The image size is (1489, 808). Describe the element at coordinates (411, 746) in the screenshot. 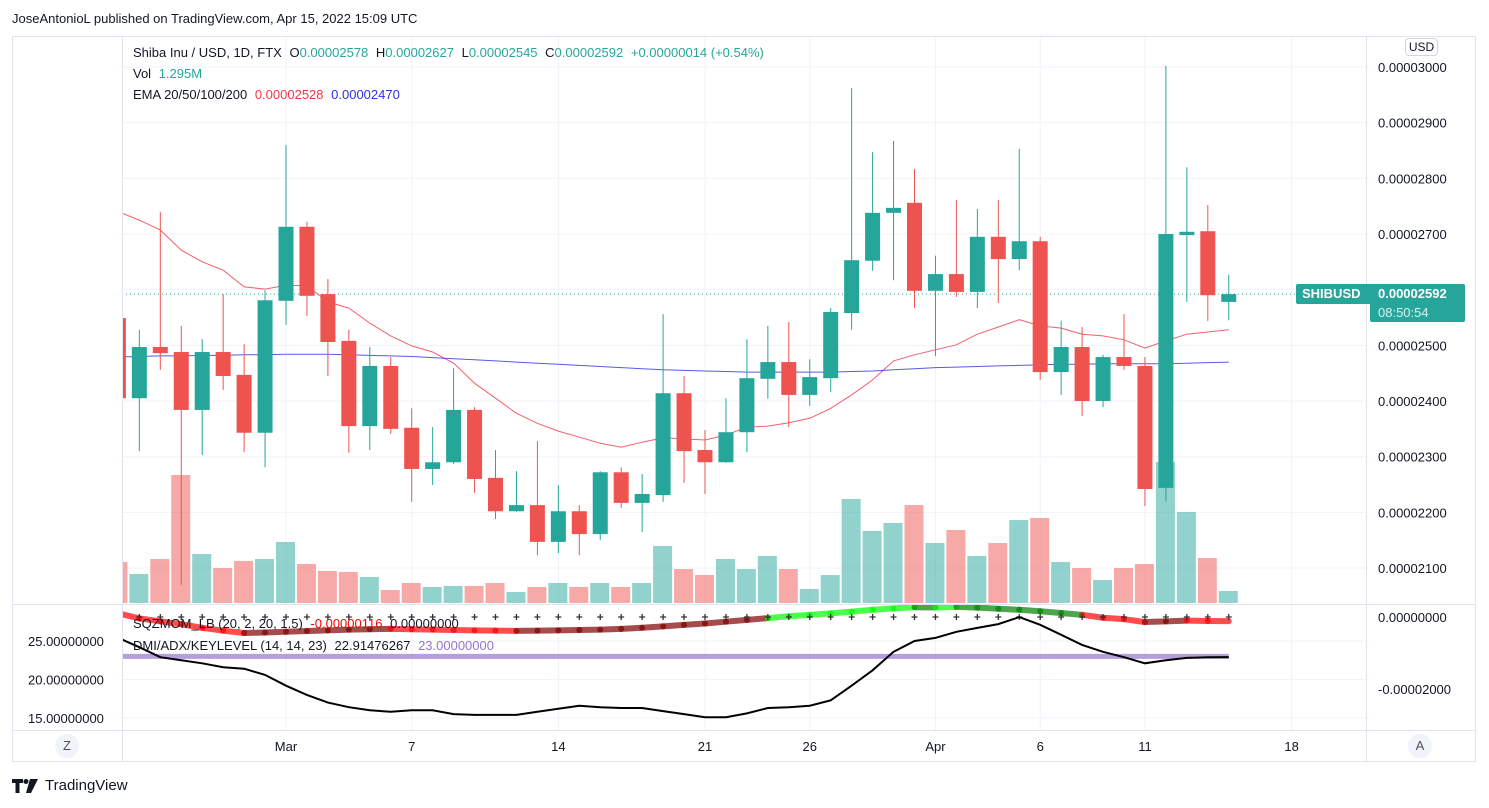

I see `time-axis-label: 7` at that location.